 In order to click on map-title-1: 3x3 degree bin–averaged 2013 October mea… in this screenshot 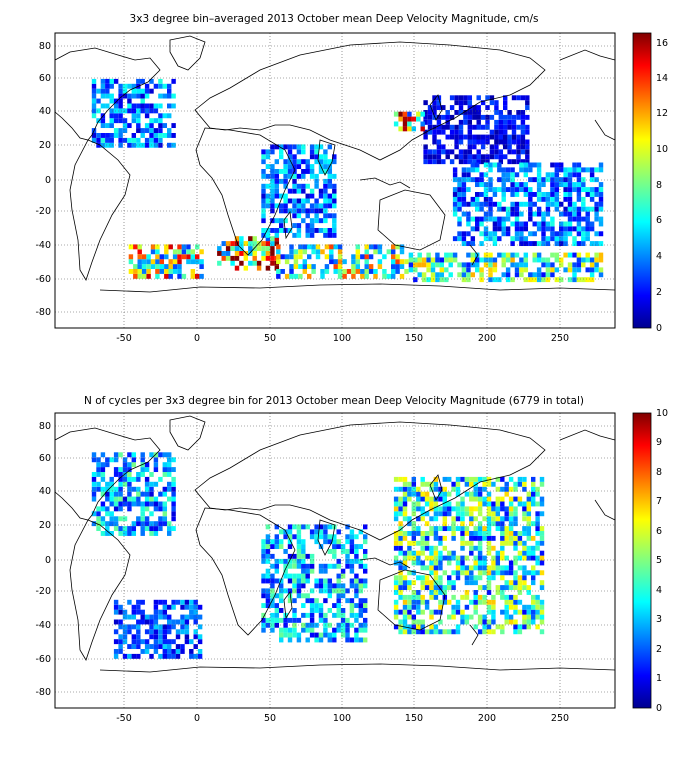, I will do `click(334, 19)`.